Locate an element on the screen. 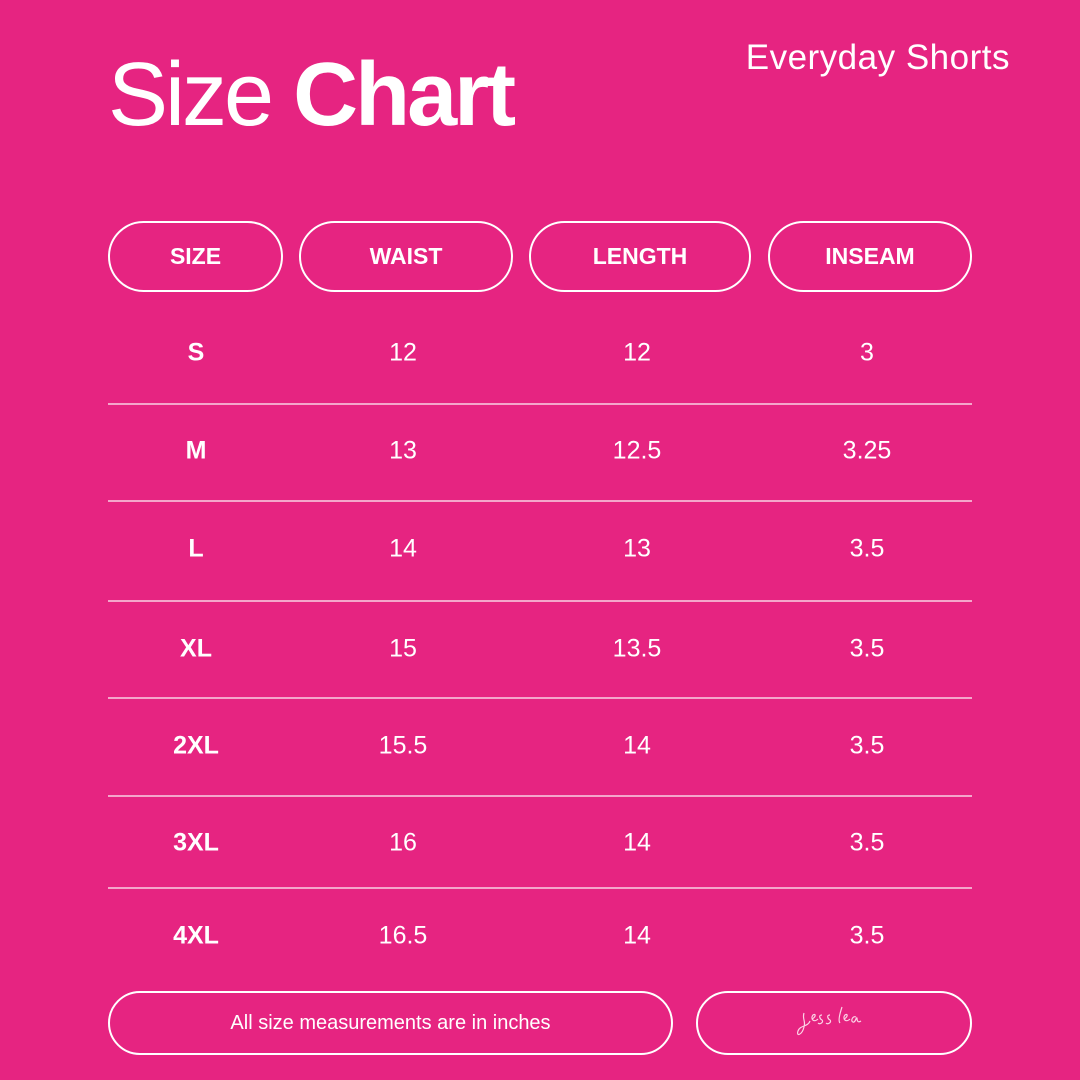  size-label: XL is located at coordinates (196, 648).